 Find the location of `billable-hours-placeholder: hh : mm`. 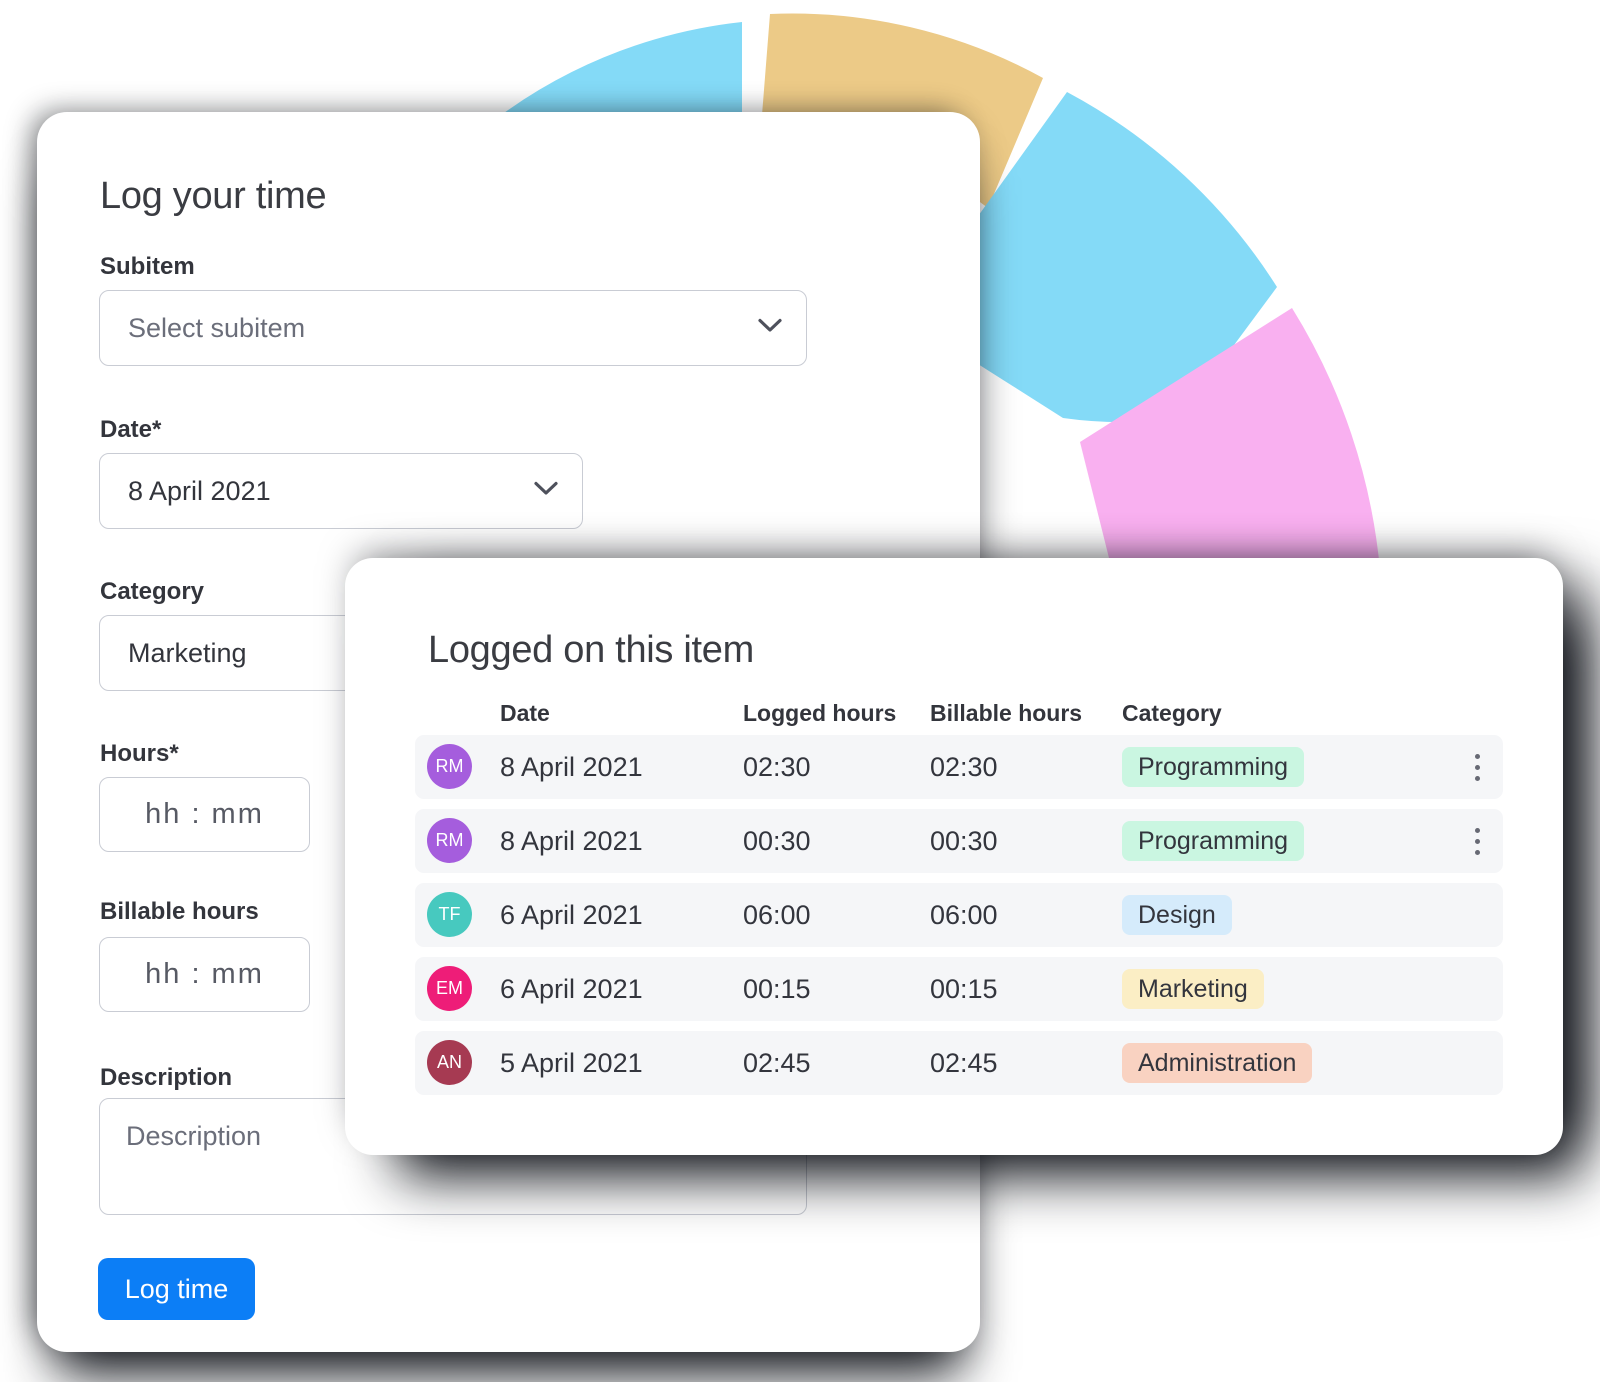

billable-hours-placeholder: hh : mm is located at coordinates (204, 974).